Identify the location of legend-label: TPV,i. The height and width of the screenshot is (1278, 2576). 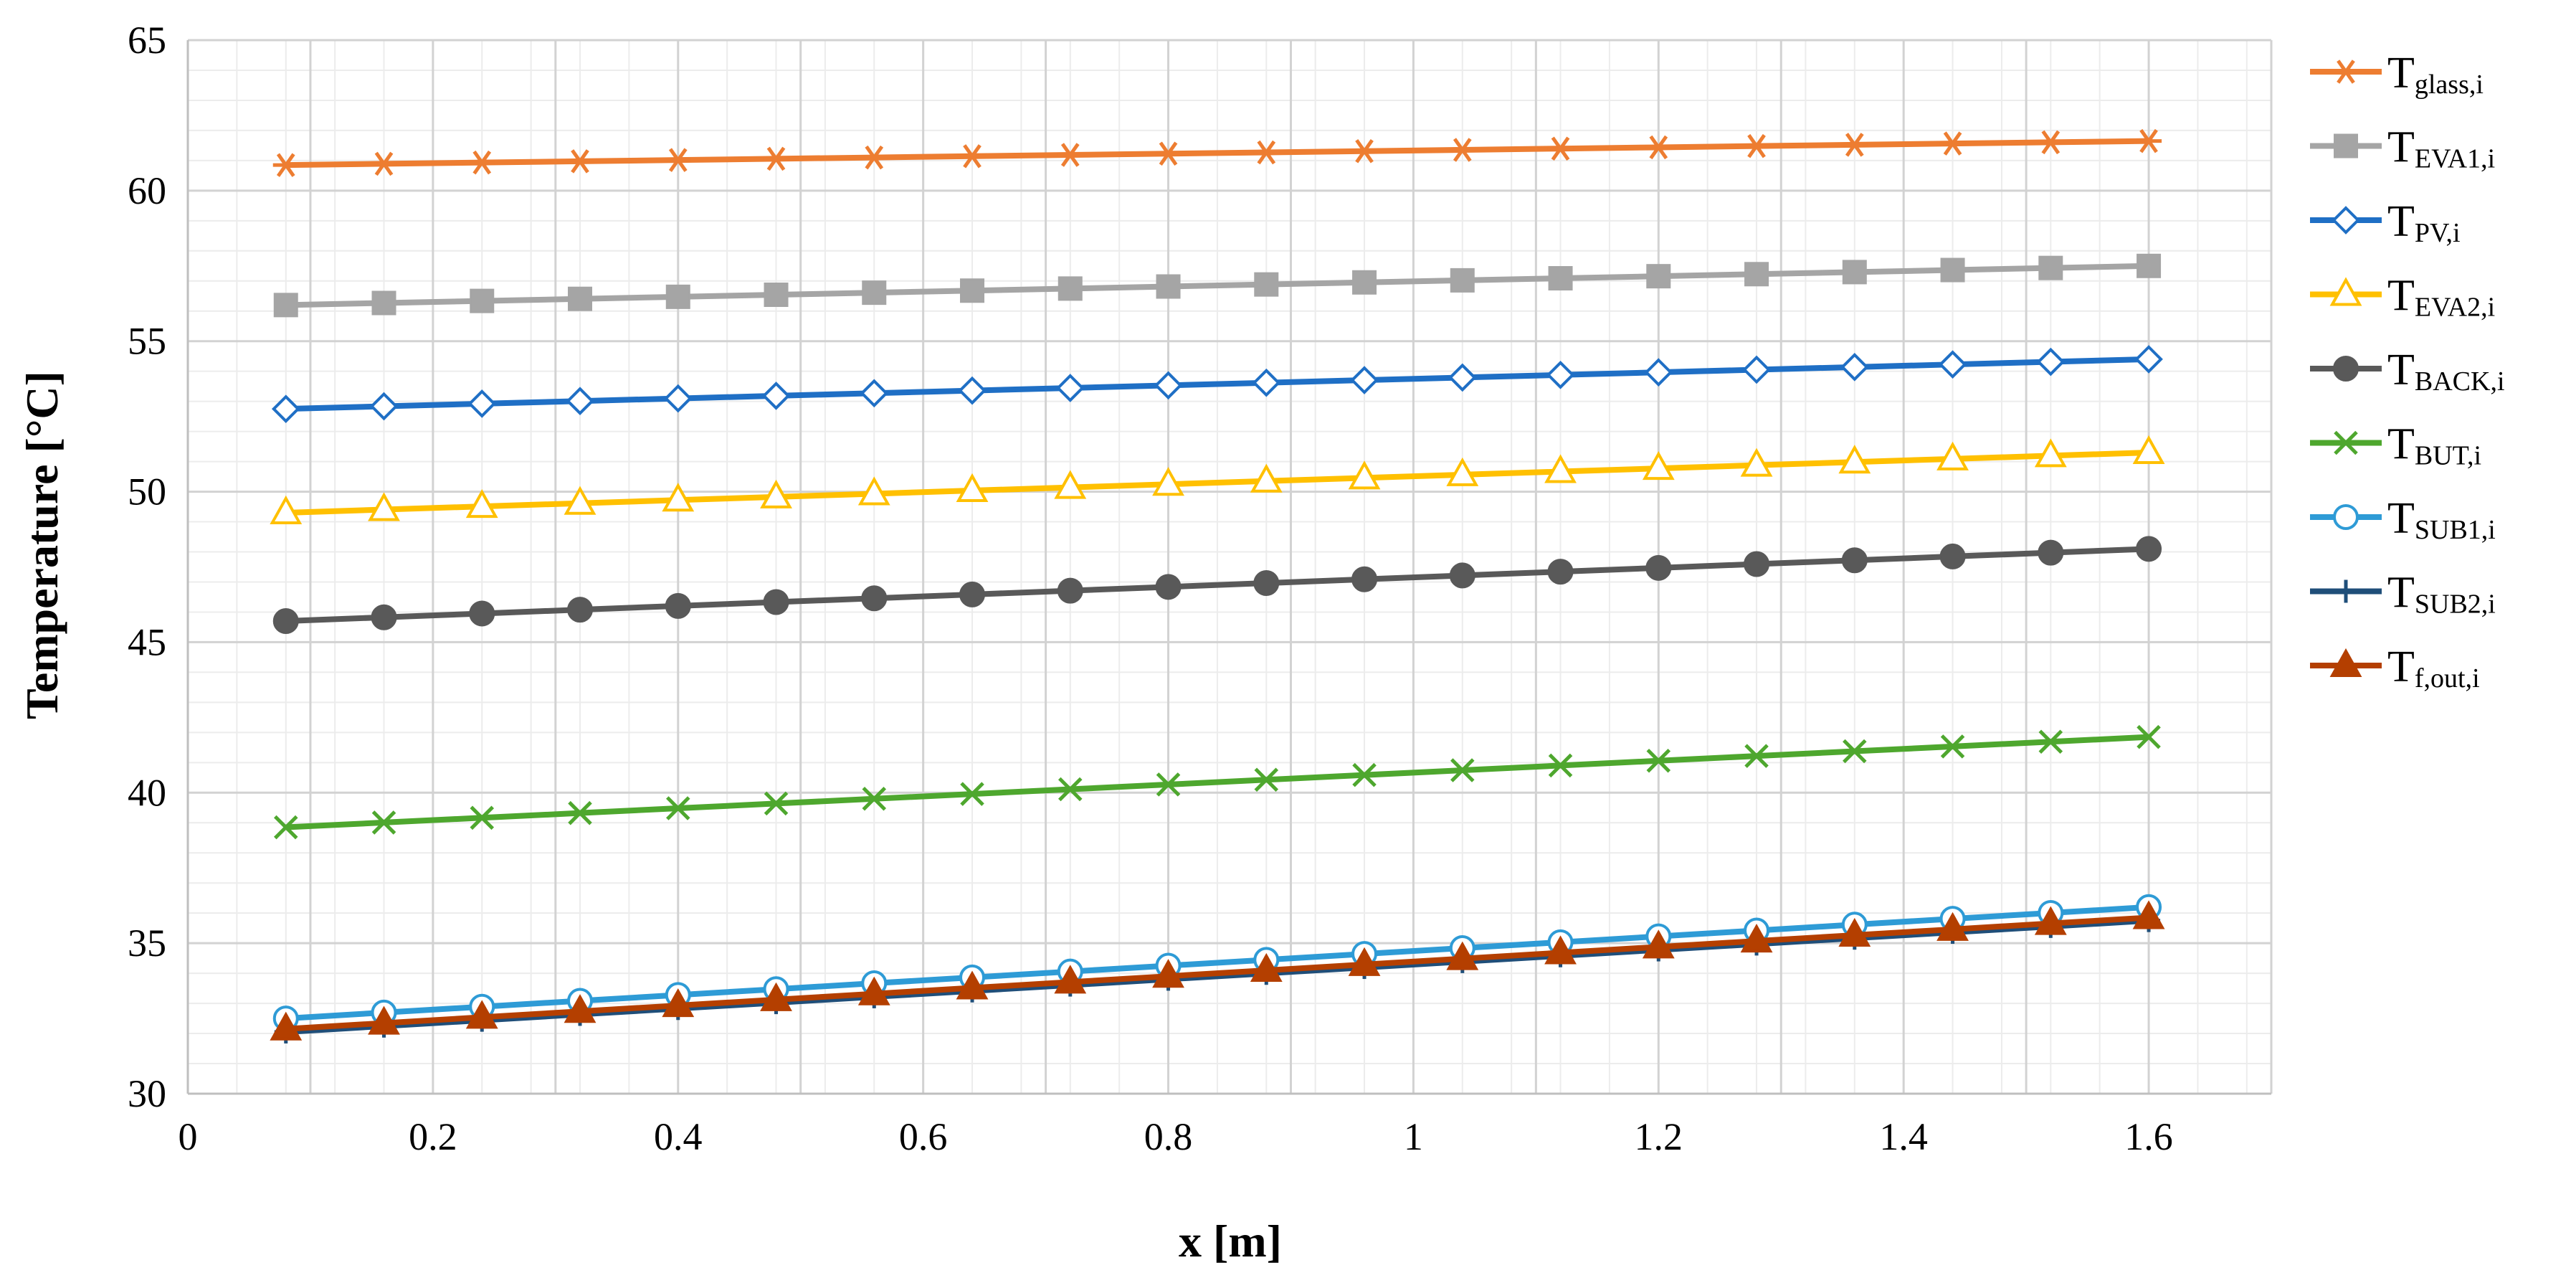
(2424, 222).